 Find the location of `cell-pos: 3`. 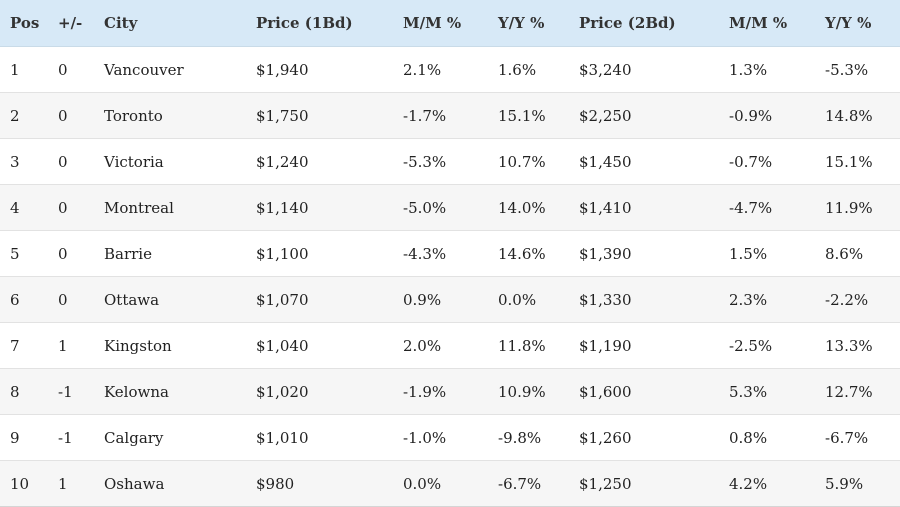

cell-pos: 3 is located at coordinates (25, 161).